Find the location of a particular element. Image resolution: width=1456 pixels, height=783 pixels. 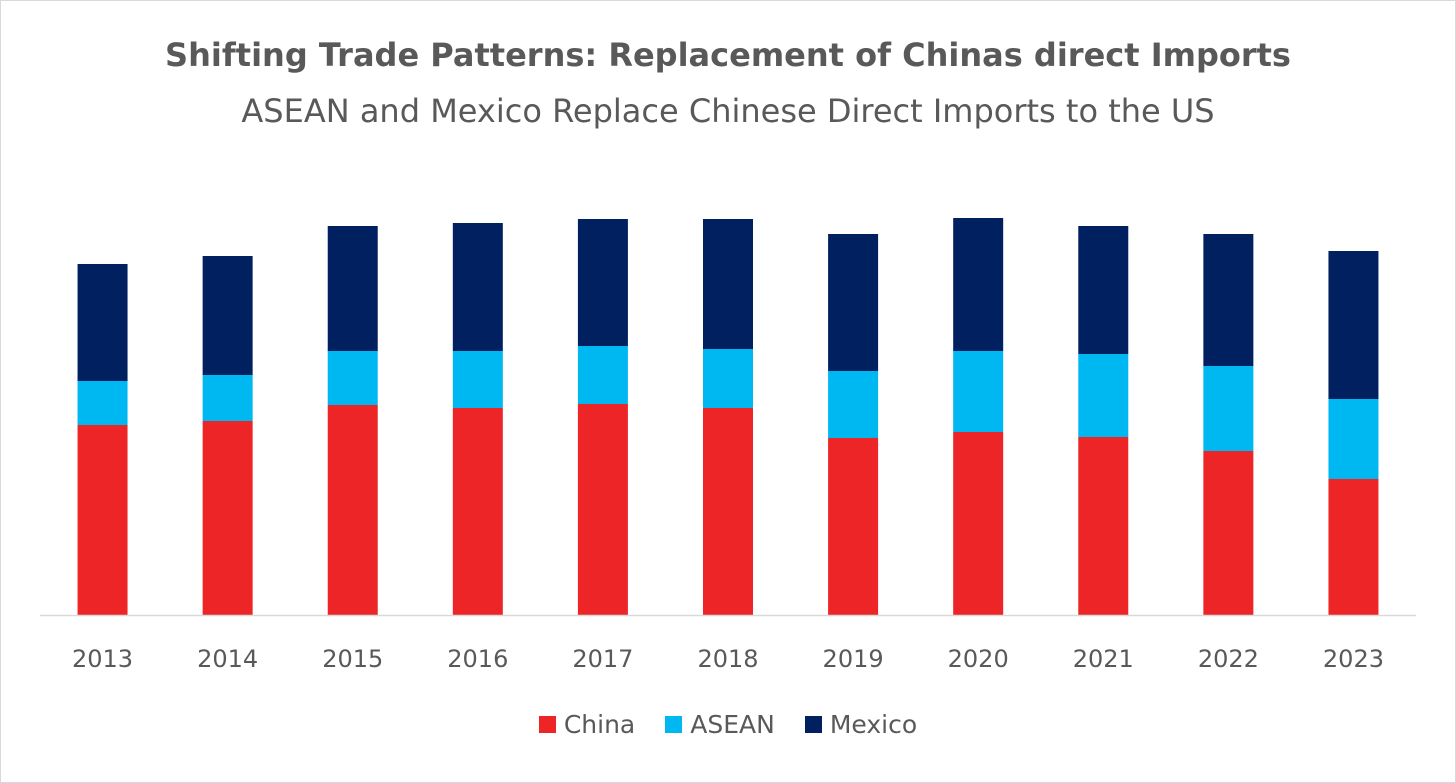

bar-china-2019 is located at coordinates (853, 526).